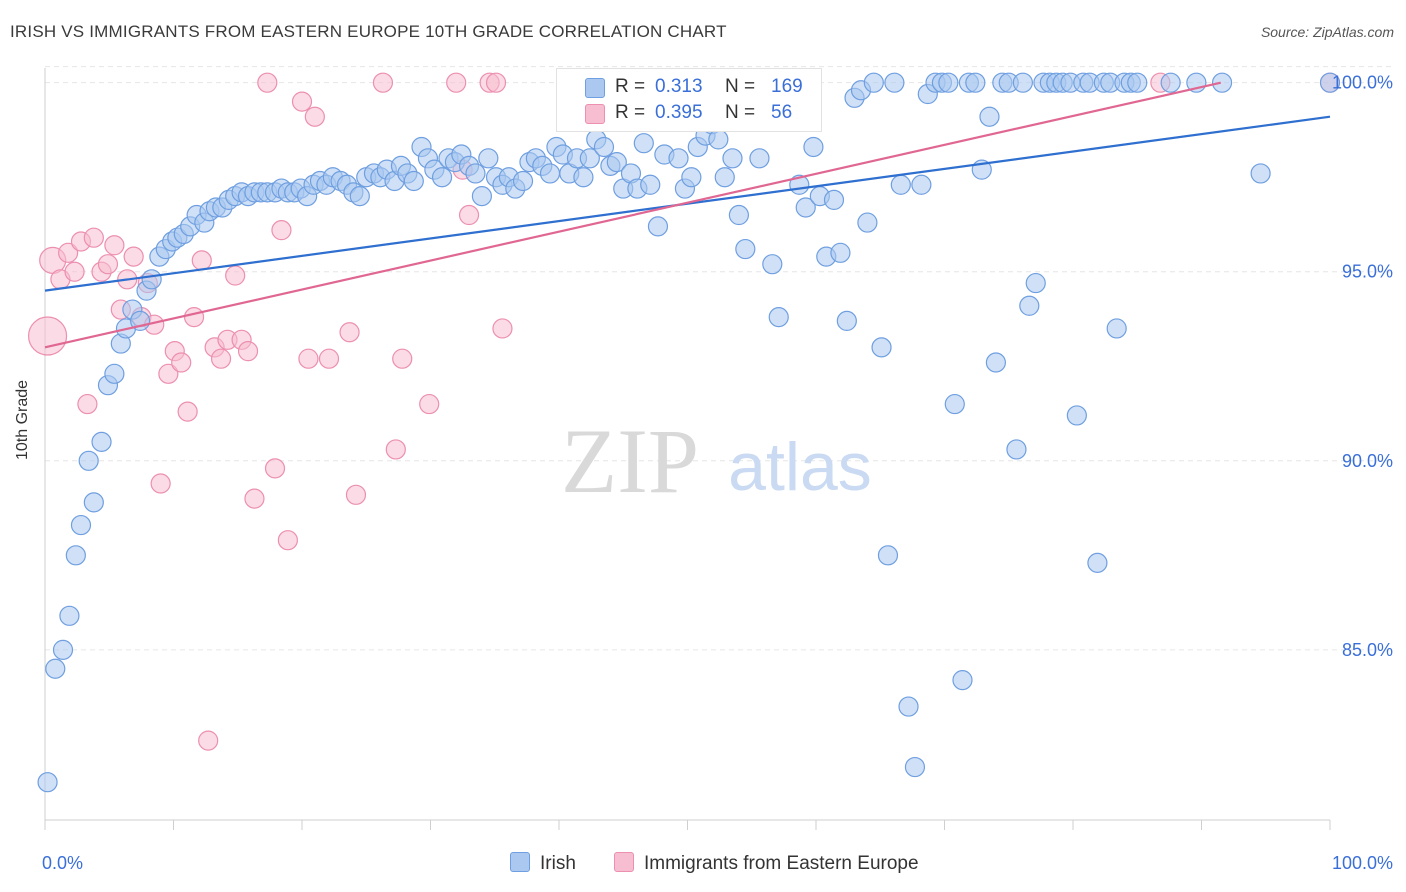 This screenshot has width=1406, height=892. Describe the element at coordinates (595, 114) in the screenshot. I see `legend-swatch-eastern-europe` at that location.